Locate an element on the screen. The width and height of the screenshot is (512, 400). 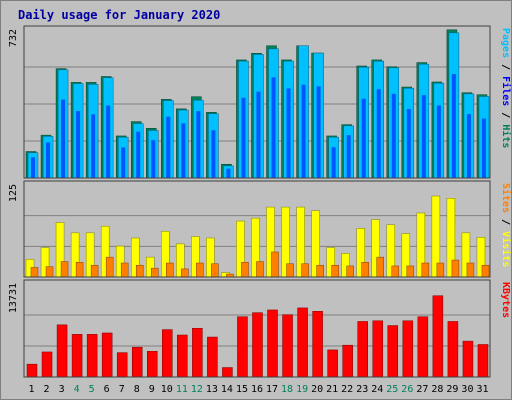
day-tick-label: 24 is located at coordinates (377, 389).